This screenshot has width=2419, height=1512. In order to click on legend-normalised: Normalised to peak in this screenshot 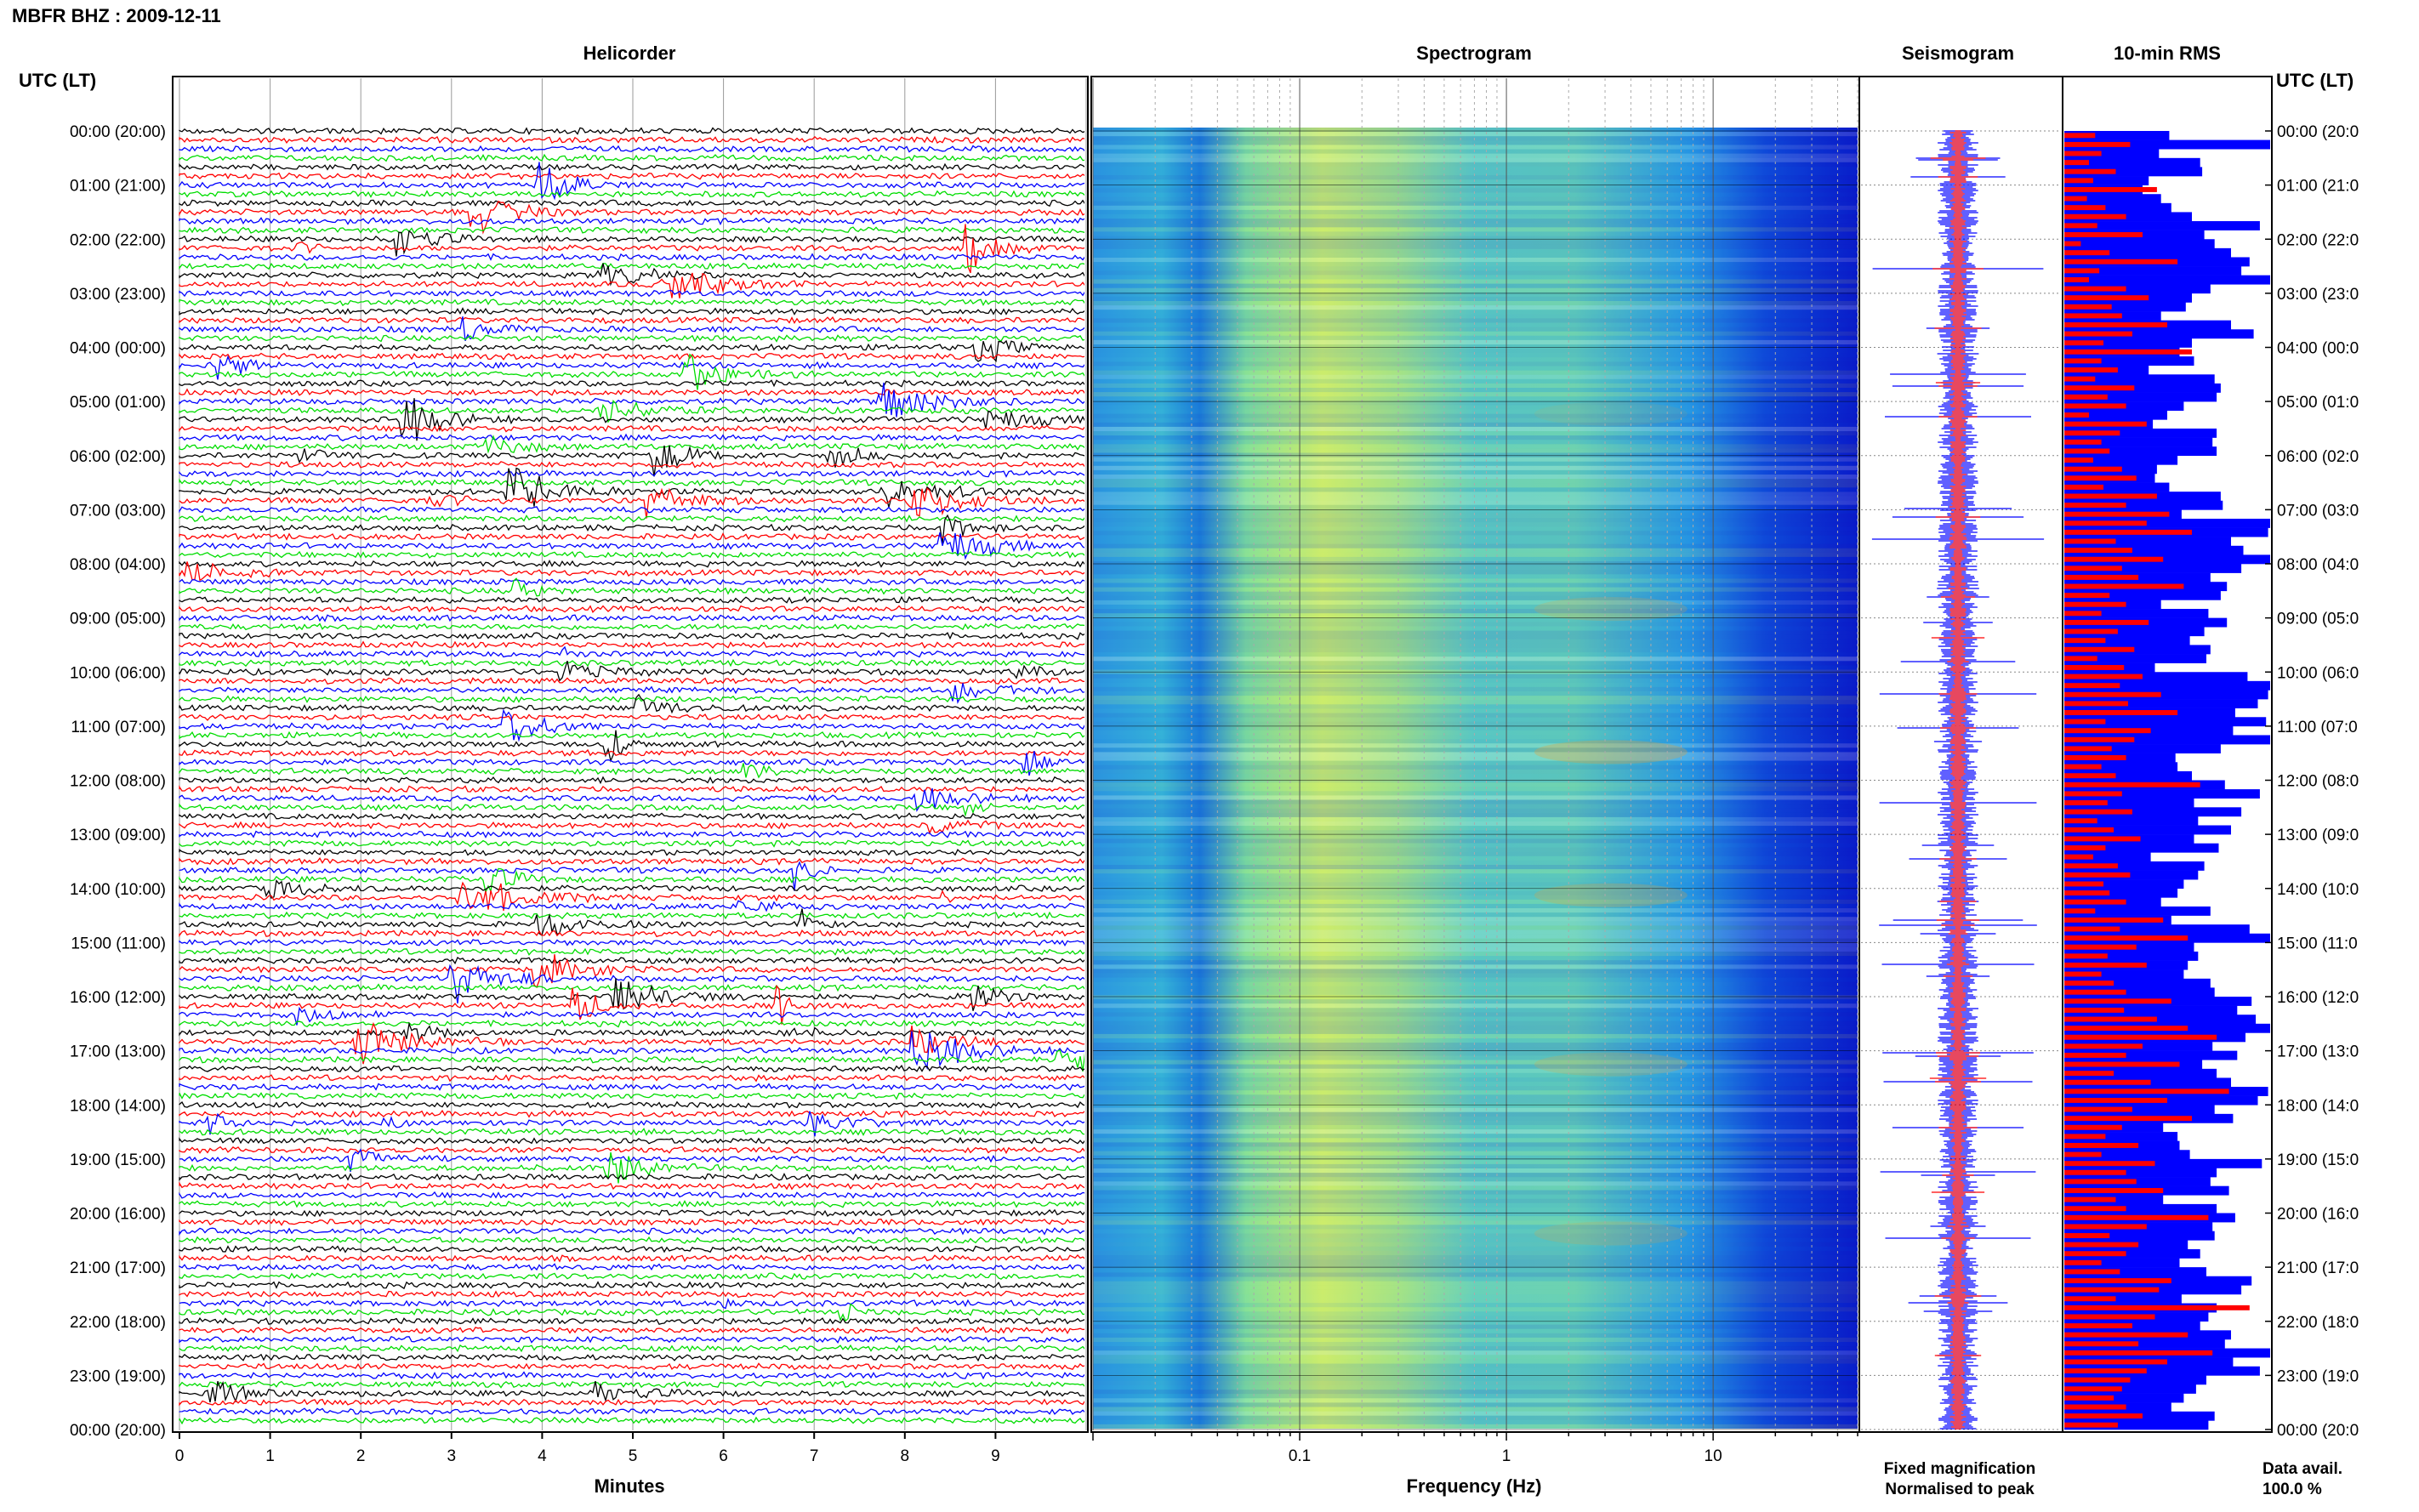, I will do `click(1960, 1489)`.